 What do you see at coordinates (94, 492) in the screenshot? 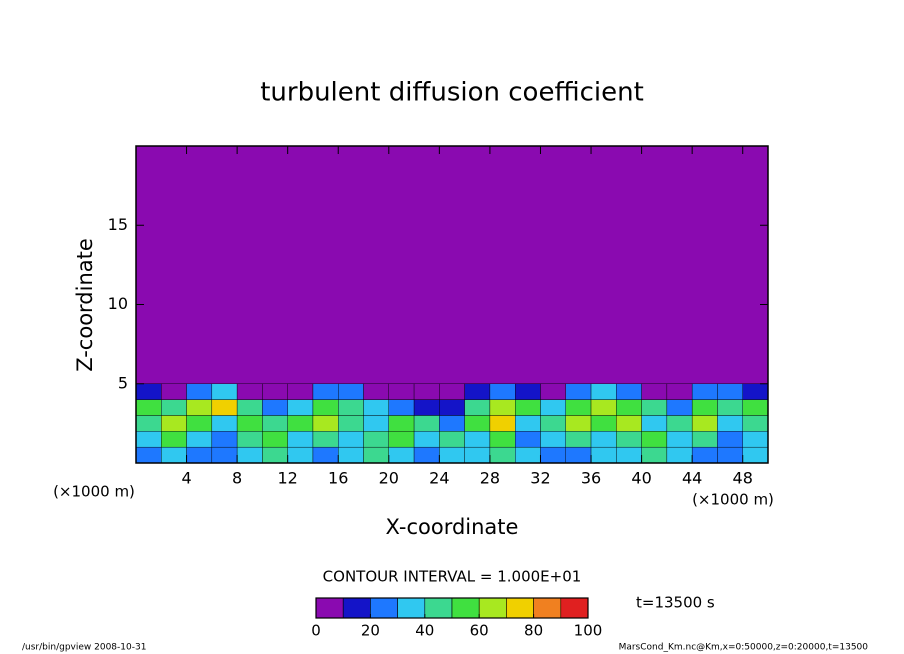
I see `y-unit: (×1000 m)` at bounding box center [94, 492].